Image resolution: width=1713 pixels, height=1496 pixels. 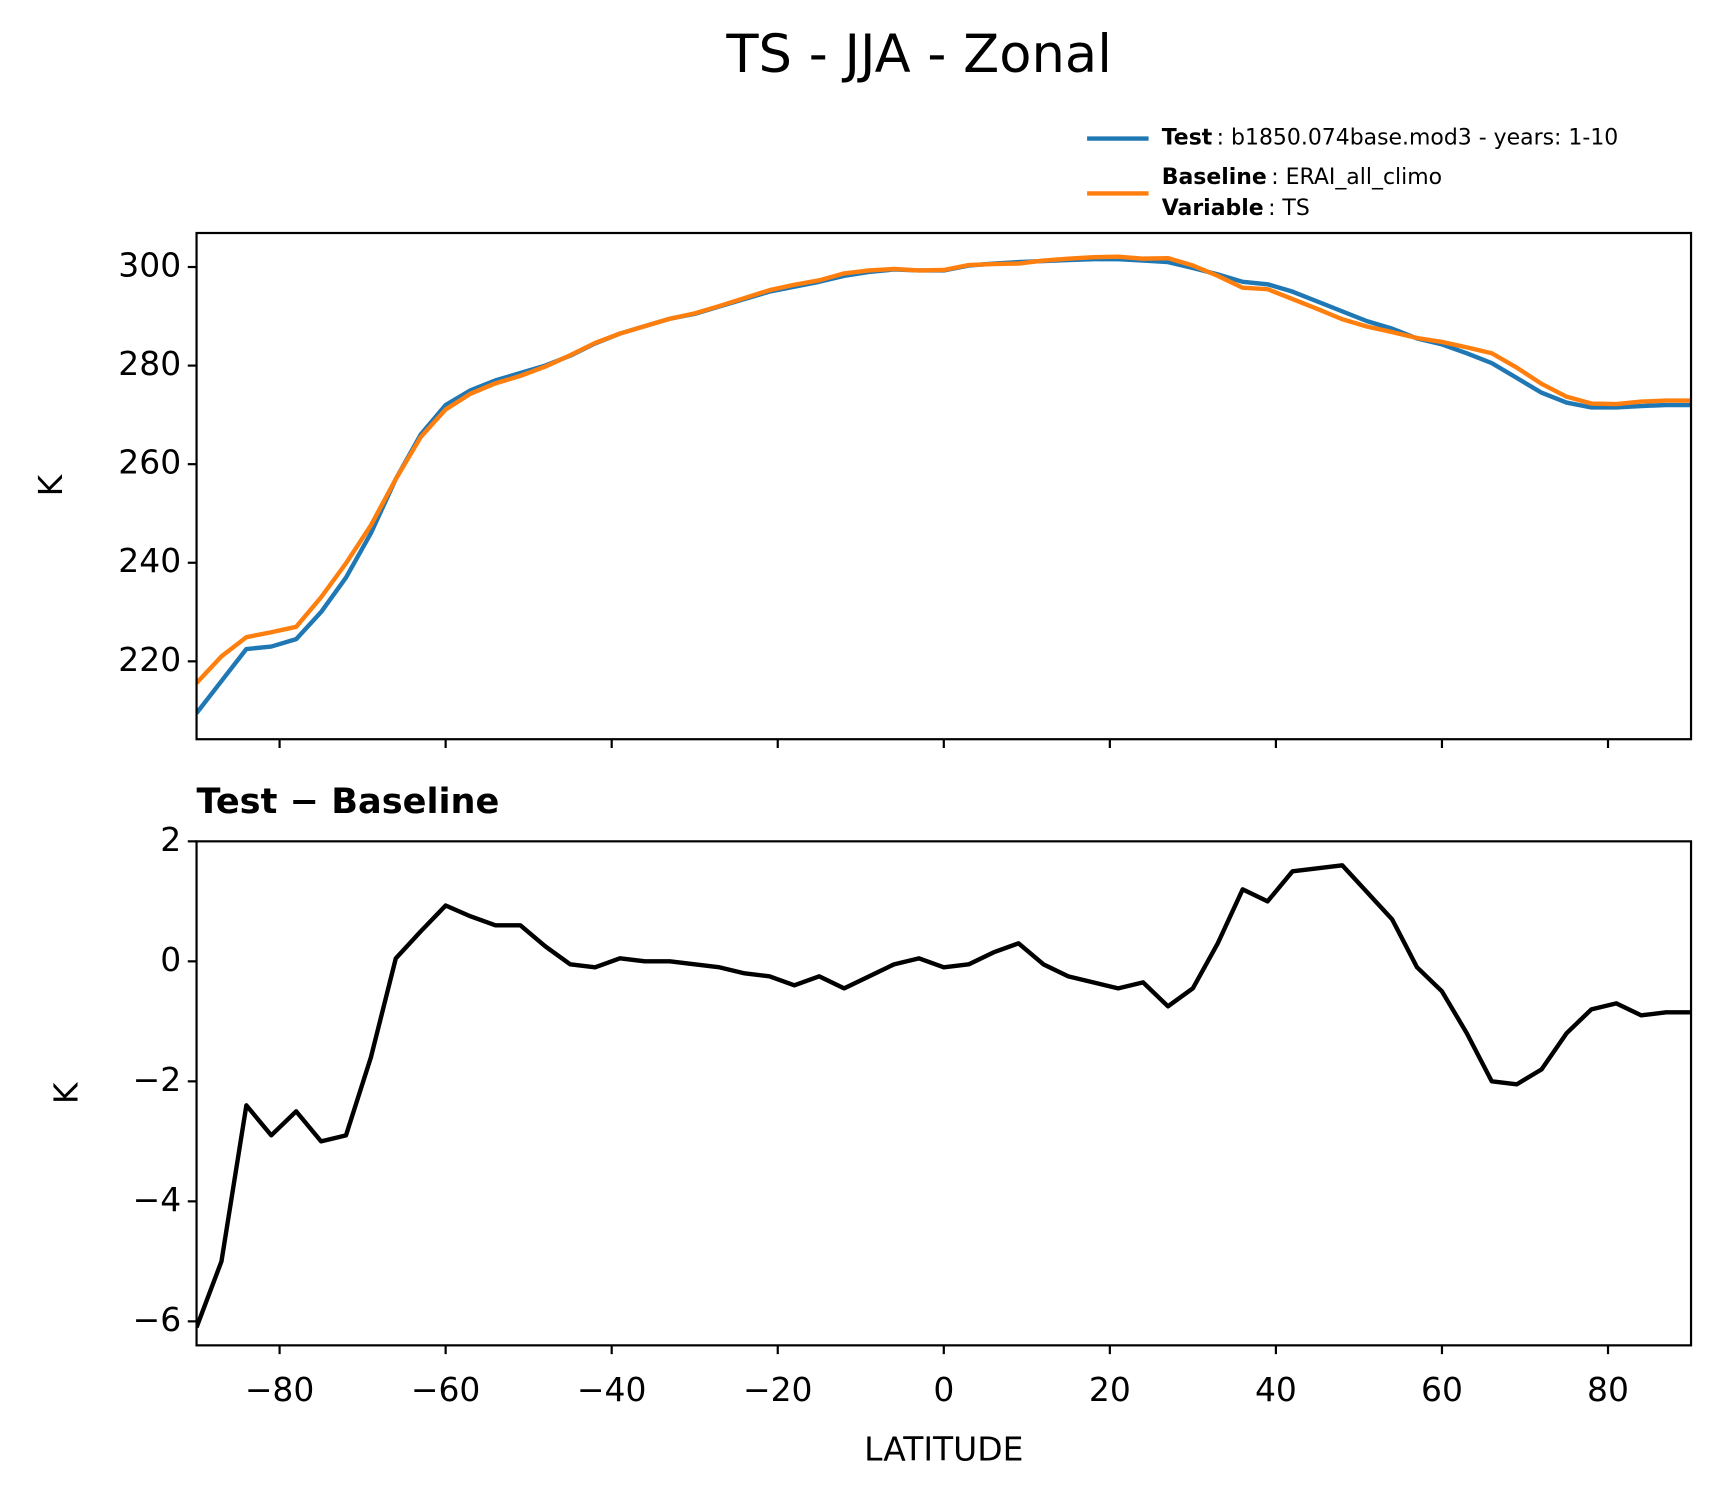 What do you see at coordinates (149, 462) in the screenshot?
I see `y-tick-label: 260` at bounding box center [149, 462].